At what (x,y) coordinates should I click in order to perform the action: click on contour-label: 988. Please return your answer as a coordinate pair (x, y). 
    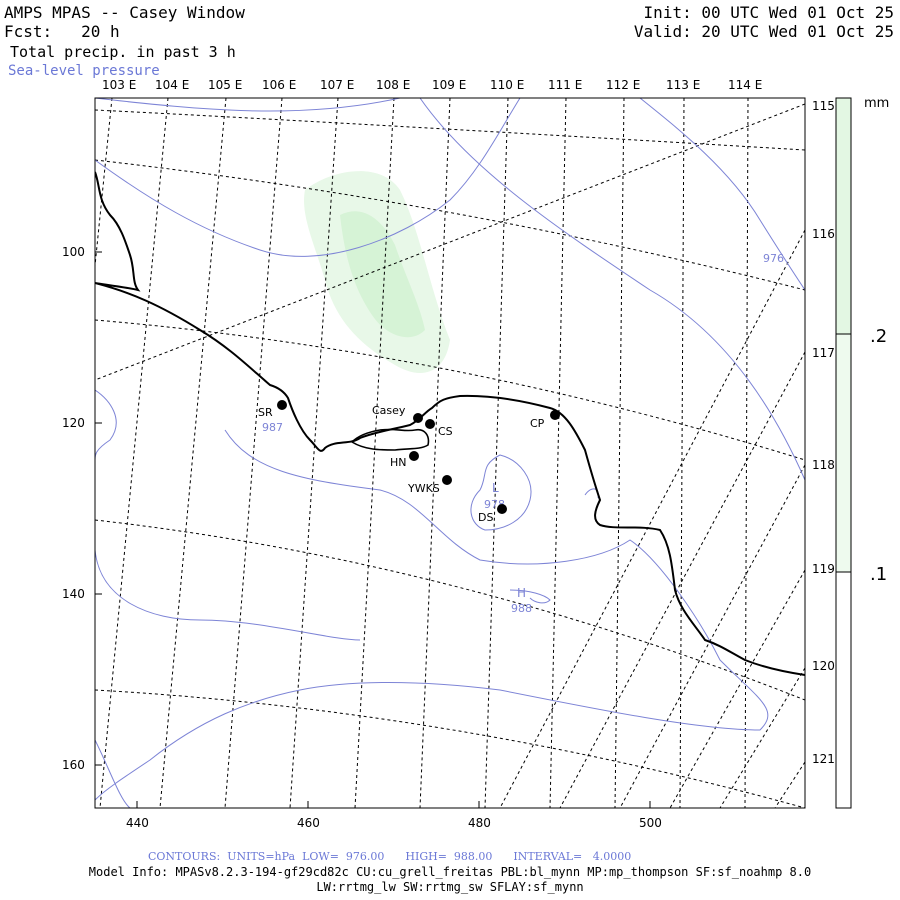
    Looking at the image, I should click on (521, 608).